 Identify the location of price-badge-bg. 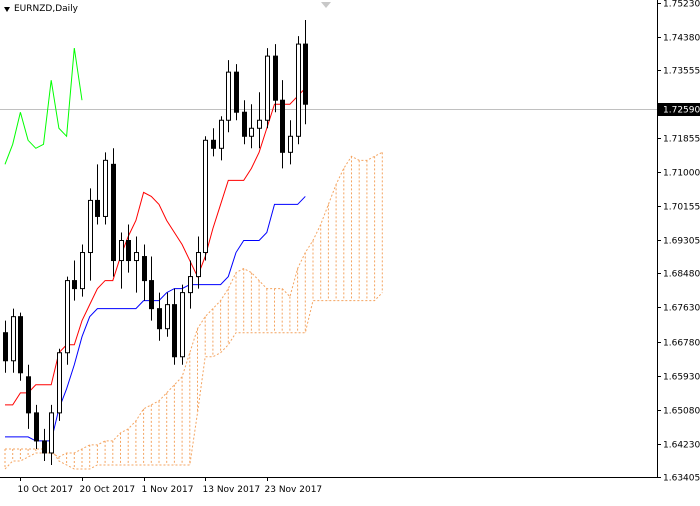
(679, 109).